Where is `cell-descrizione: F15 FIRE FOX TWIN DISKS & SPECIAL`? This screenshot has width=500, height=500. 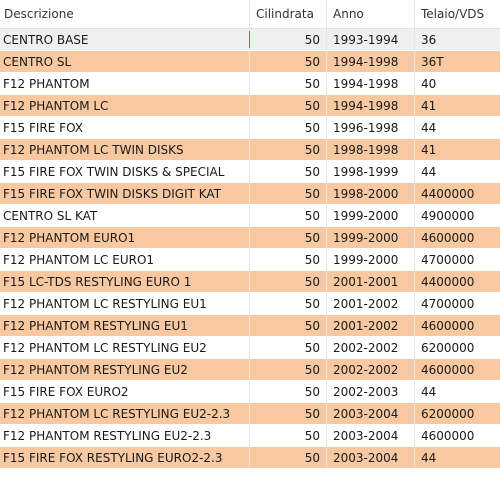 cell-descrizione: F15 FIRE FOX TWIN DISKS & SPECIAL is located at coordinates (125, 172).